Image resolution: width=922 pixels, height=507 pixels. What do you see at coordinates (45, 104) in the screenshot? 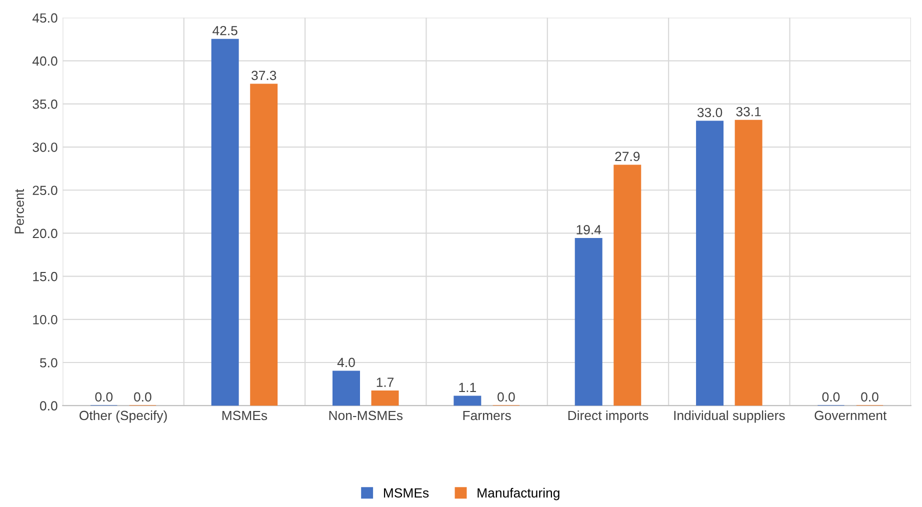
I see `text: 35.0` at bounding box center [45, 104].